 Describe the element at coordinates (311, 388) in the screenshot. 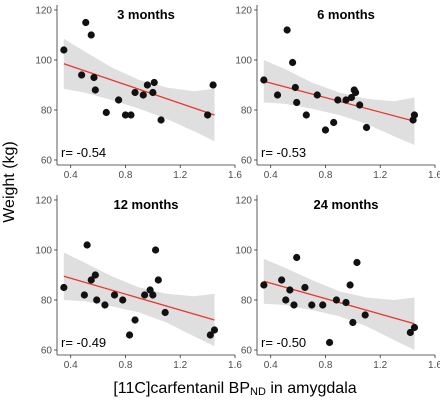

I see `x-axis-title-tail: in amygdala` at that location.